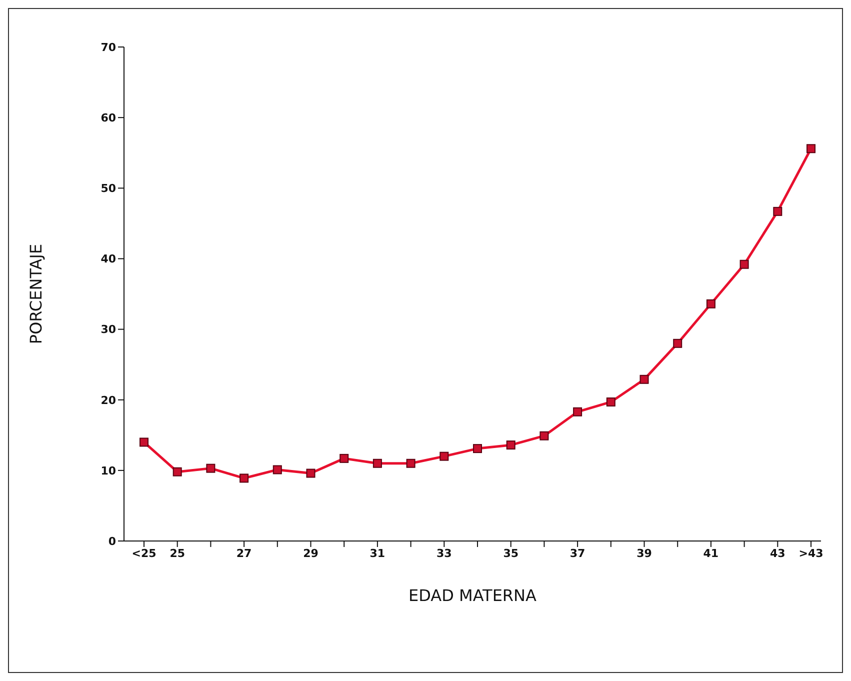 The height and width of the screenshot is (681, 851). I want to click on y-tick-label: 70, so click(108, 47).